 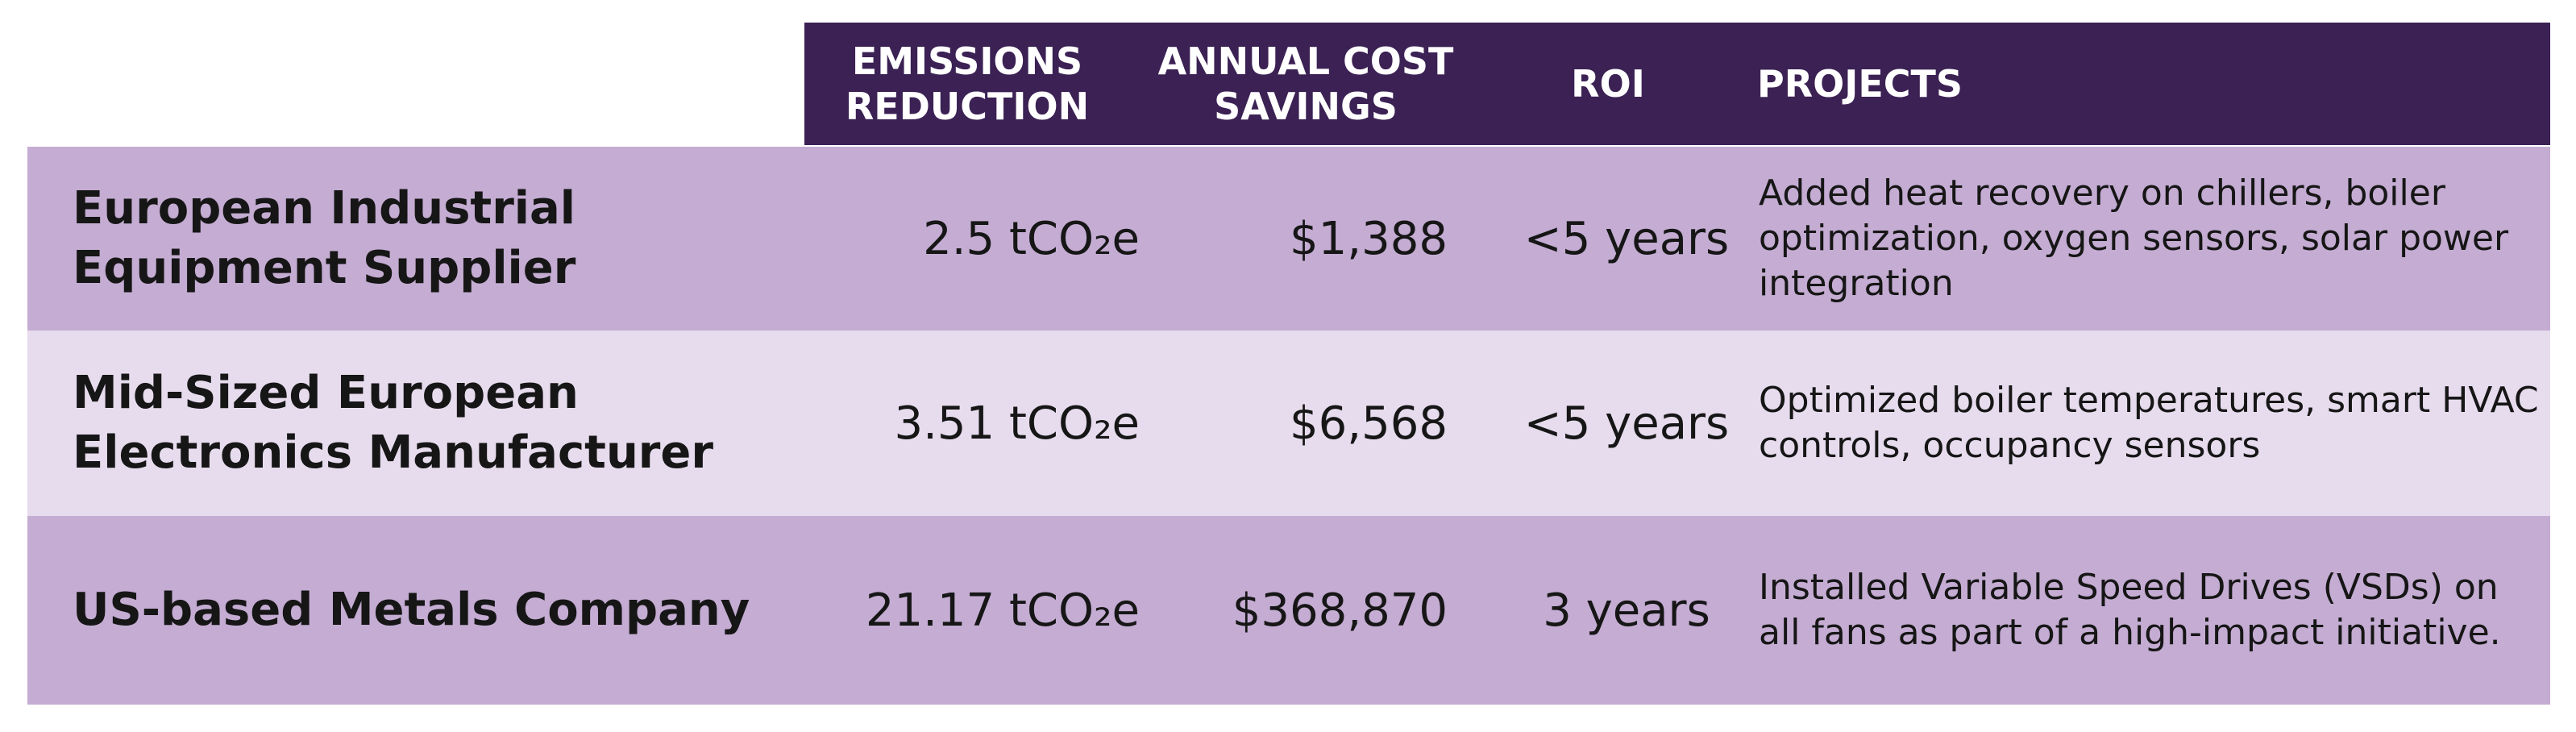 What do you see at coordinates (1340, 610) in the screenshot?
I see `annual-cost-savings-value: $368,870` at bounding box center [1340, 610].